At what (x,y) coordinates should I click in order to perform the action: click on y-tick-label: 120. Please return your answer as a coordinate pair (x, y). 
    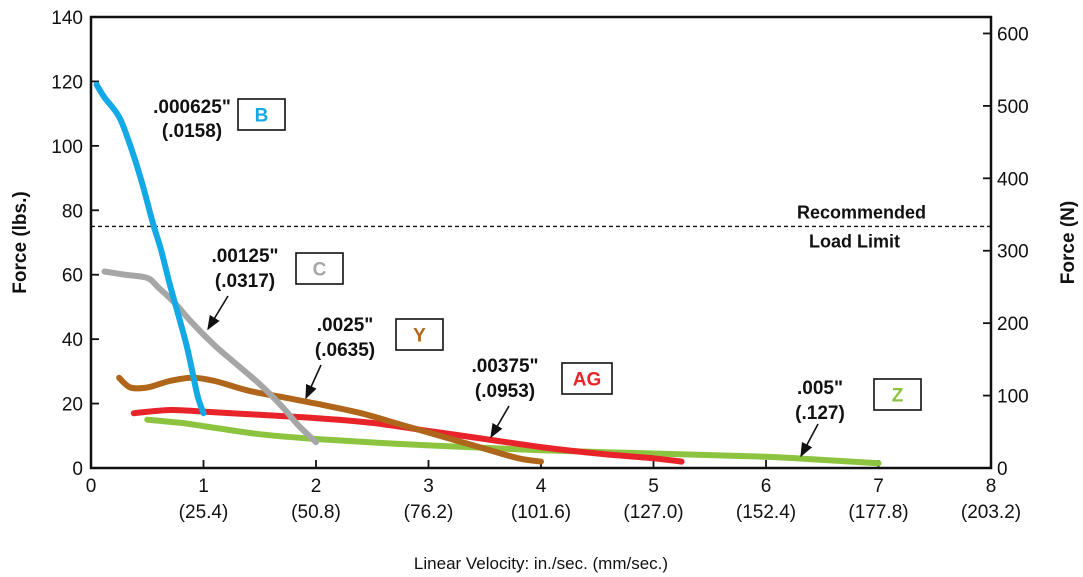
    Looking at the image, I should click on (67, 82).